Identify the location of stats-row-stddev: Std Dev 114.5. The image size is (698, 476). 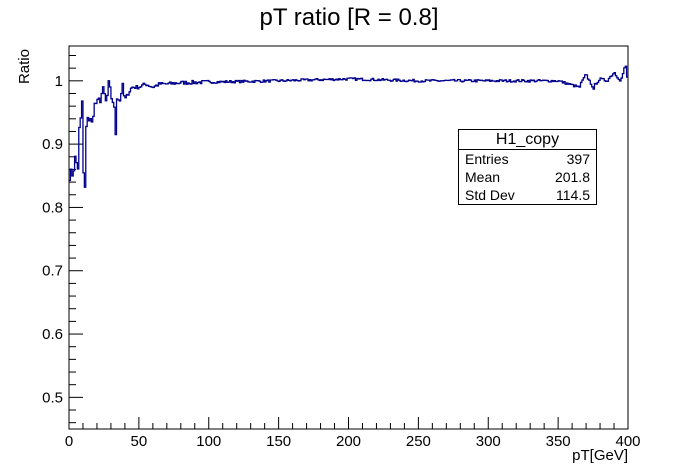
(527, 195).